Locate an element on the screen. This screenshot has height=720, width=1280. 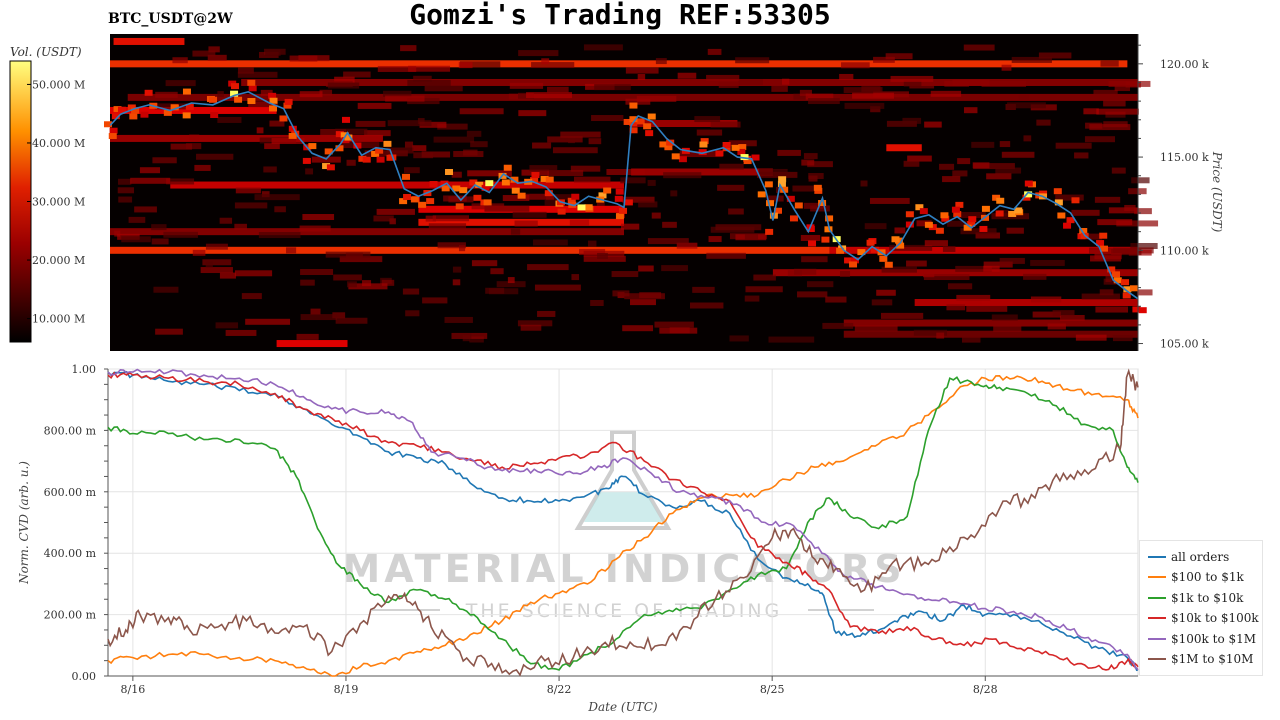
cvd-xtick-label: 8/19 is located at coordinates (346, 689).